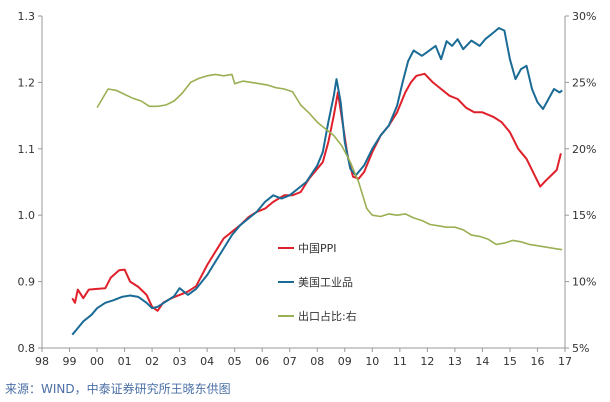 This screenshot has height=402, width=610. I want to click on y-right-tick-label: 15%, so click(584, 215).